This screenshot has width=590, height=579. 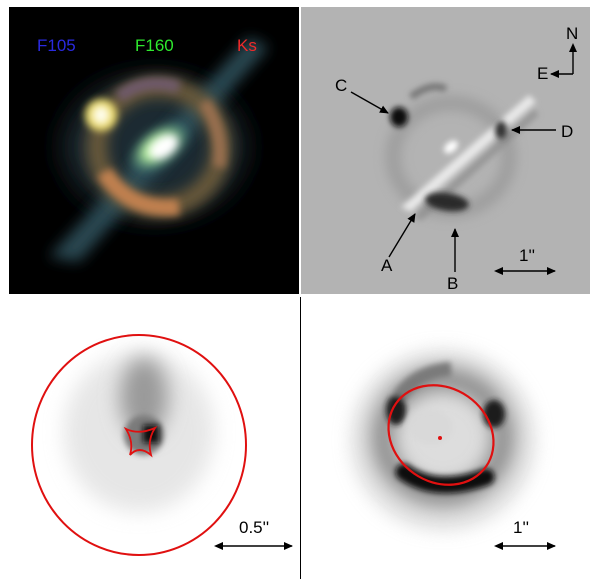 I want to click on filter-label-ks: Ks, so click(x=247, y=45).